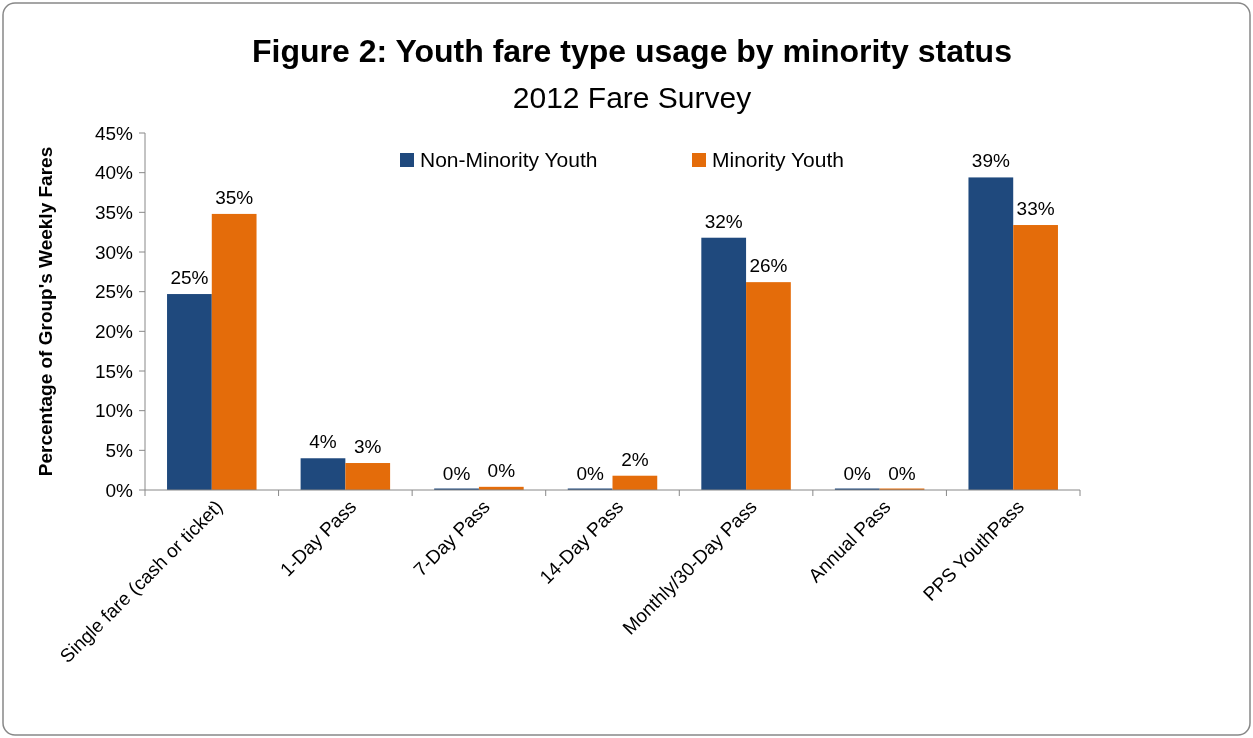 Image resolution: width=1253 pixels, height=738 pixels. I want to click on y-tick-label: 15%, so click(114, 371).